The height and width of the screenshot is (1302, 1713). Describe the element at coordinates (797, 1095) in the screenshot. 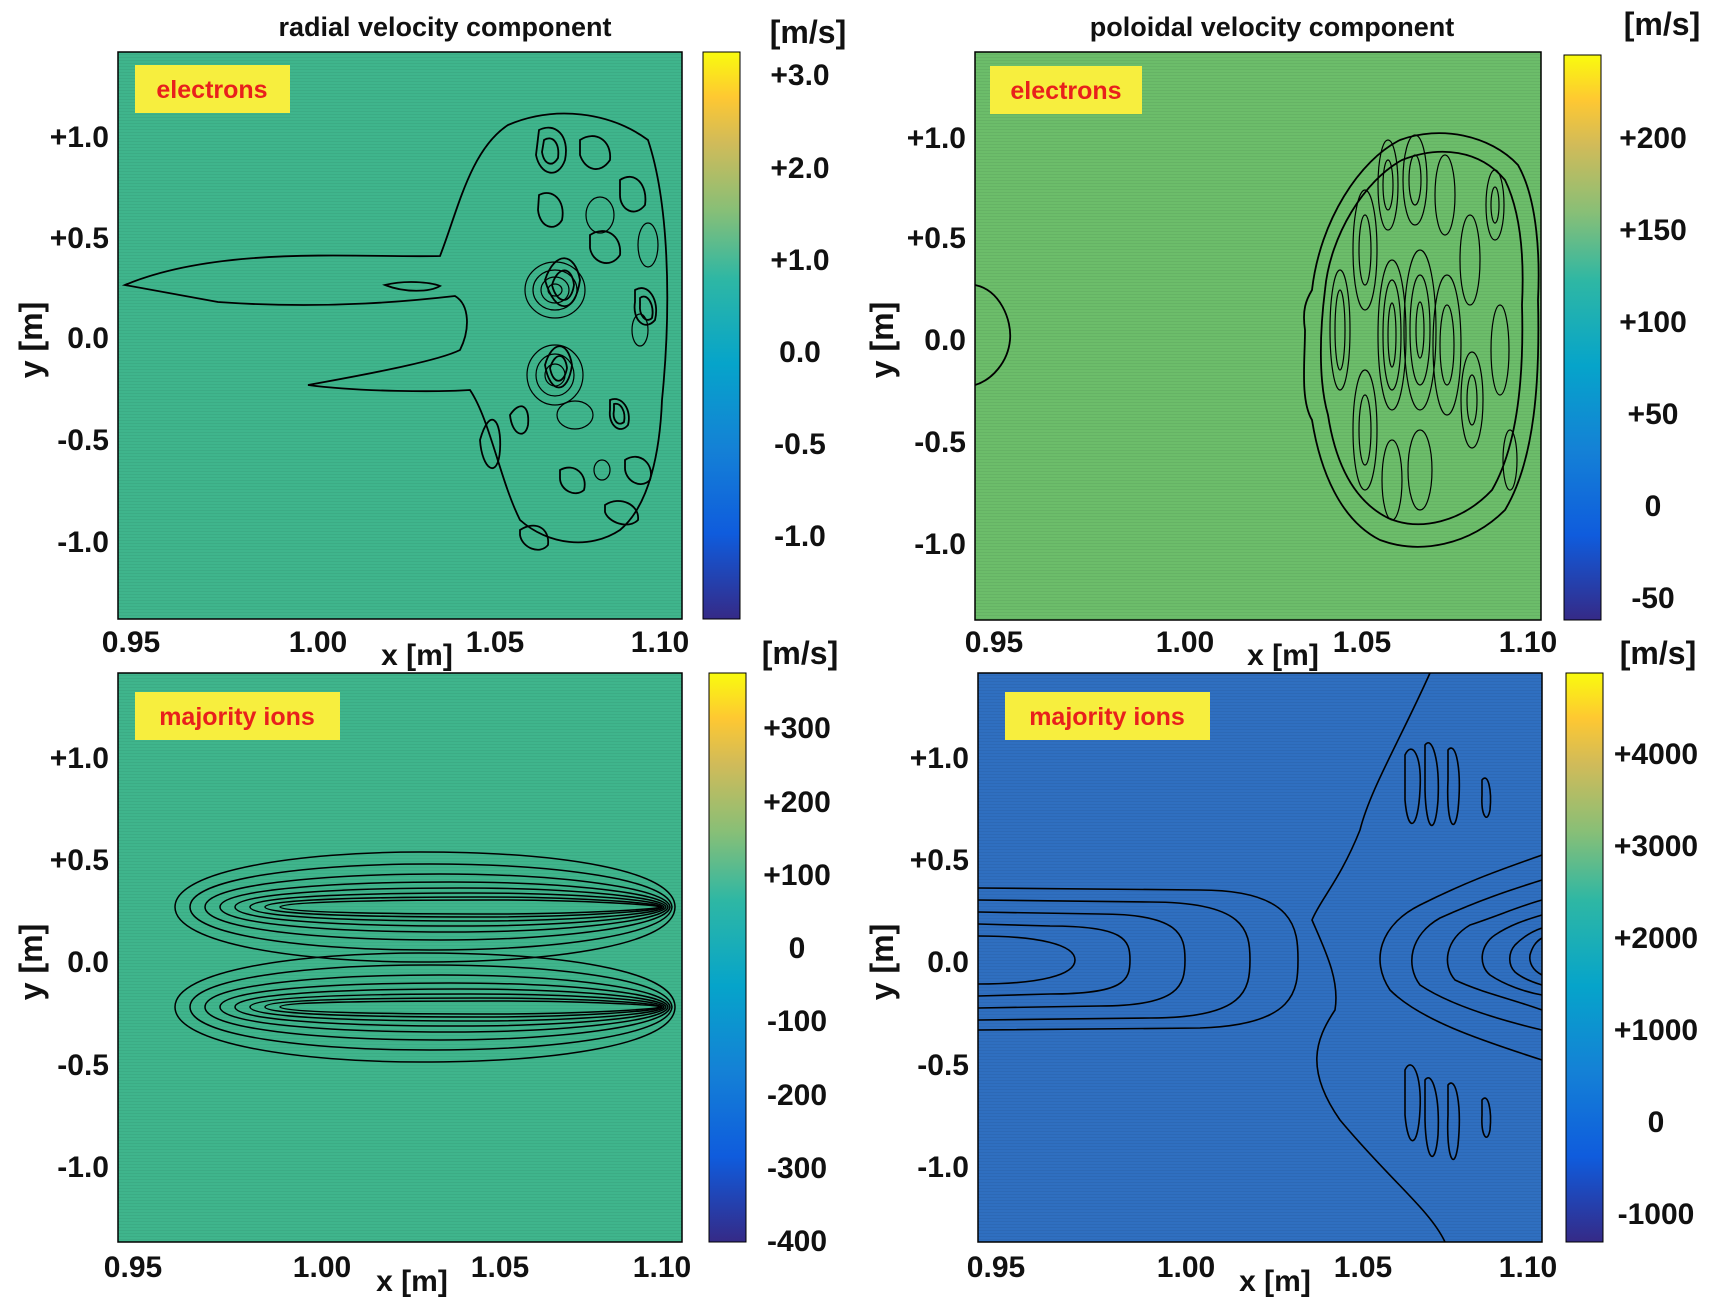

I see `colorbar-tick: -200` at that location.